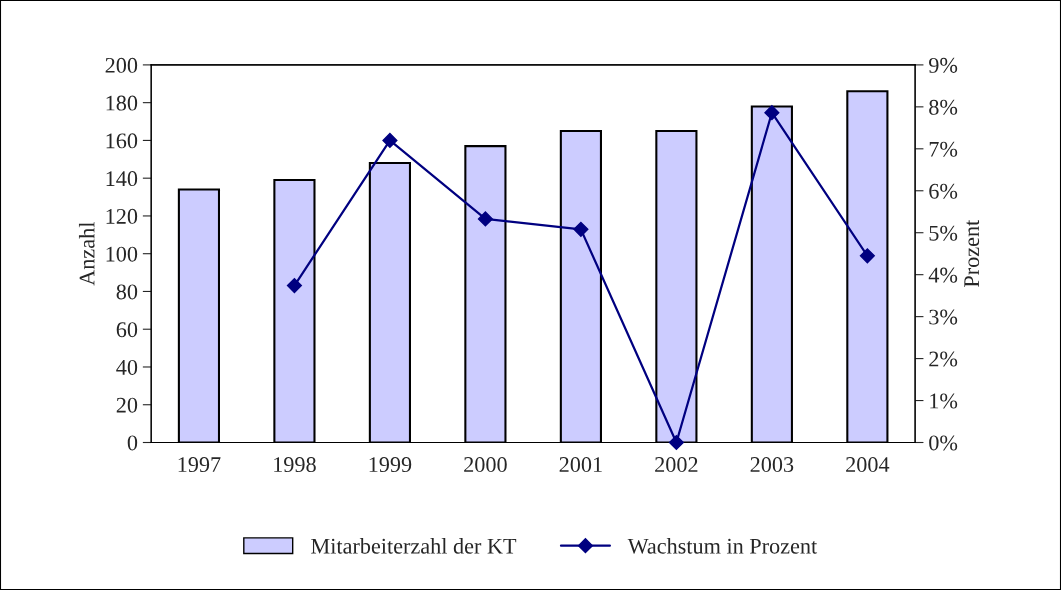  What do you see at coordinates (676, 465) in the screenshot?
I see `x-tick-label: 2002` at bounding box center [676, 465].